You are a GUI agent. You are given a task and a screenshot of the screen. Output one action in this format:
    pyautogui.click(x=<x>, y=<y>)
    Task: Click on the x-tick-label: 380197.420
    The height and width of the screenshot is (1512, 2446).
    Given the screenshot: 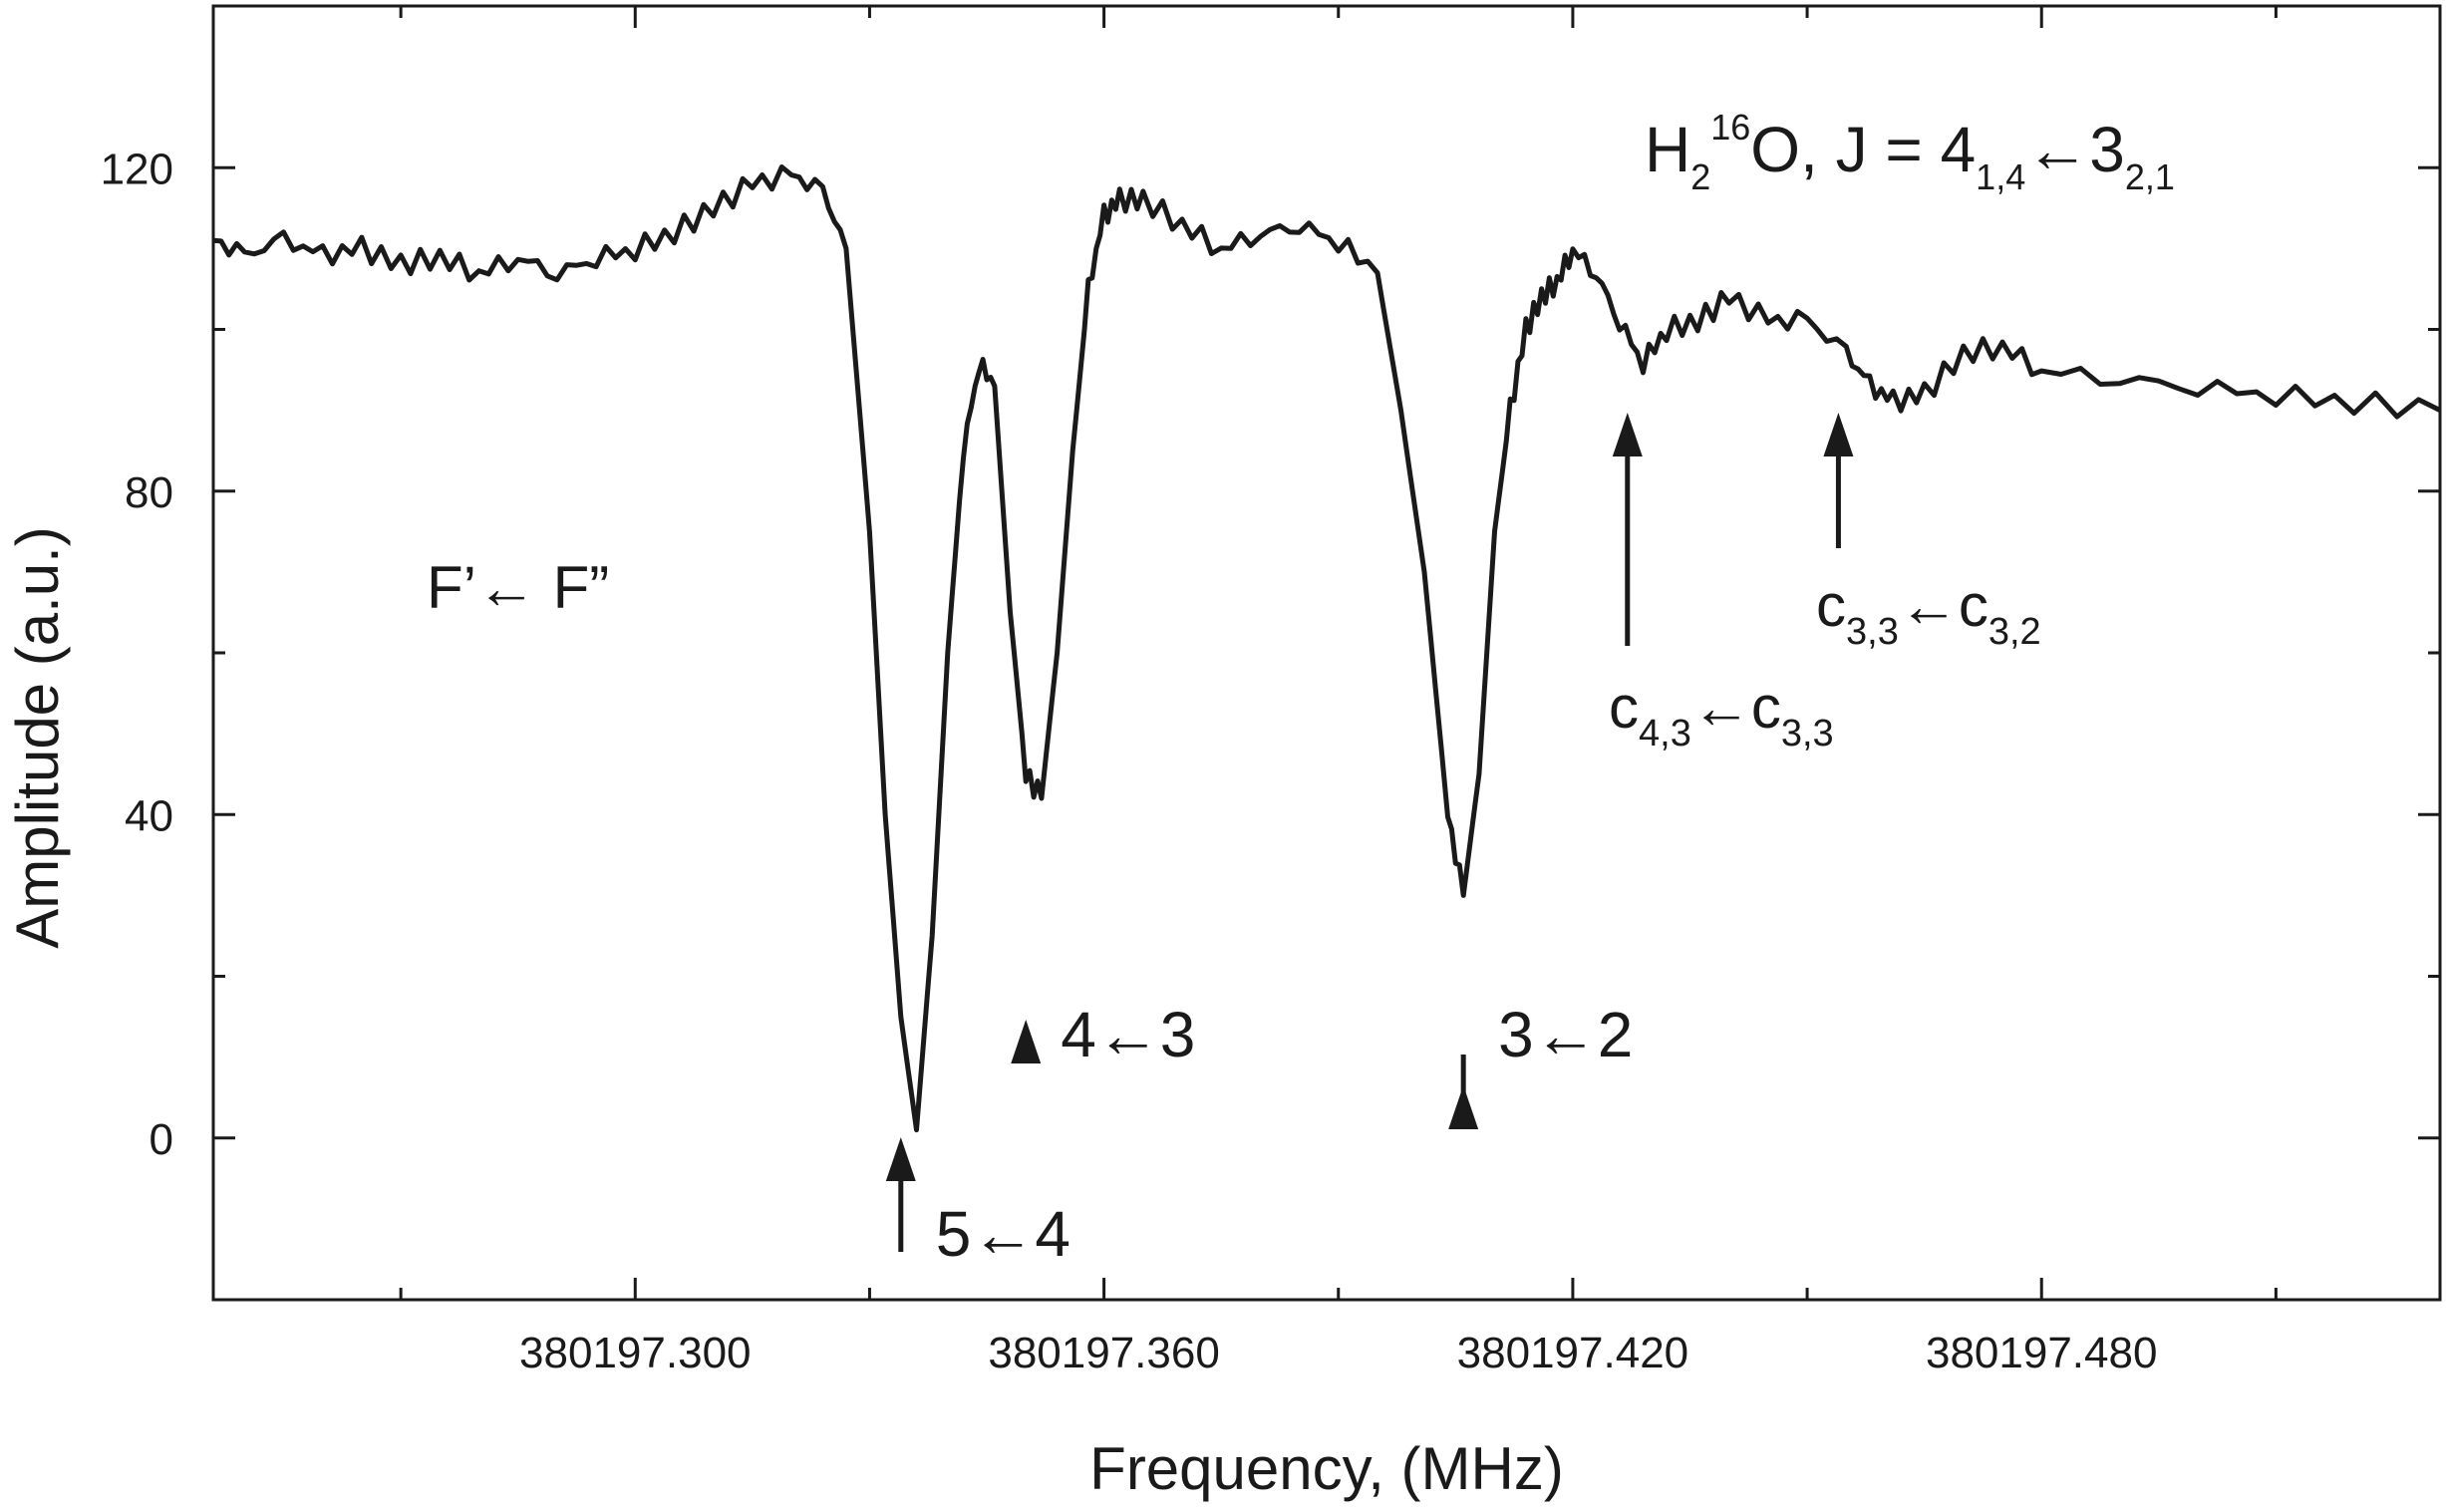 What is the action you would take?
    pyautogui.click(x=1572, y=1353)
    